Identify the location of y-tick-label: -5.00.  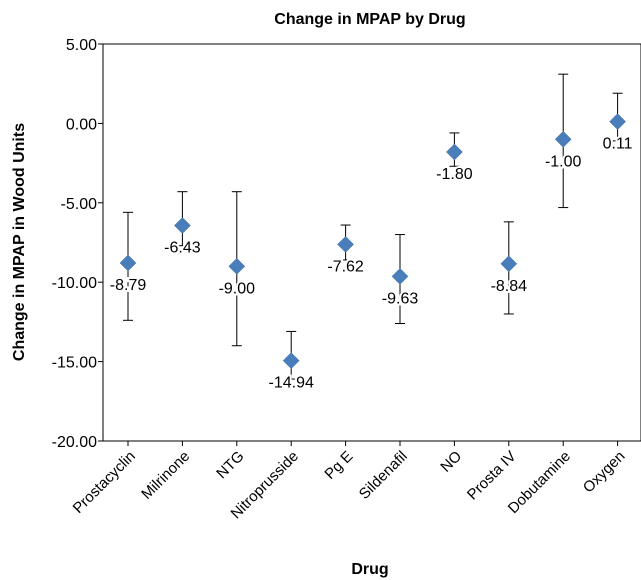
(79, 204).